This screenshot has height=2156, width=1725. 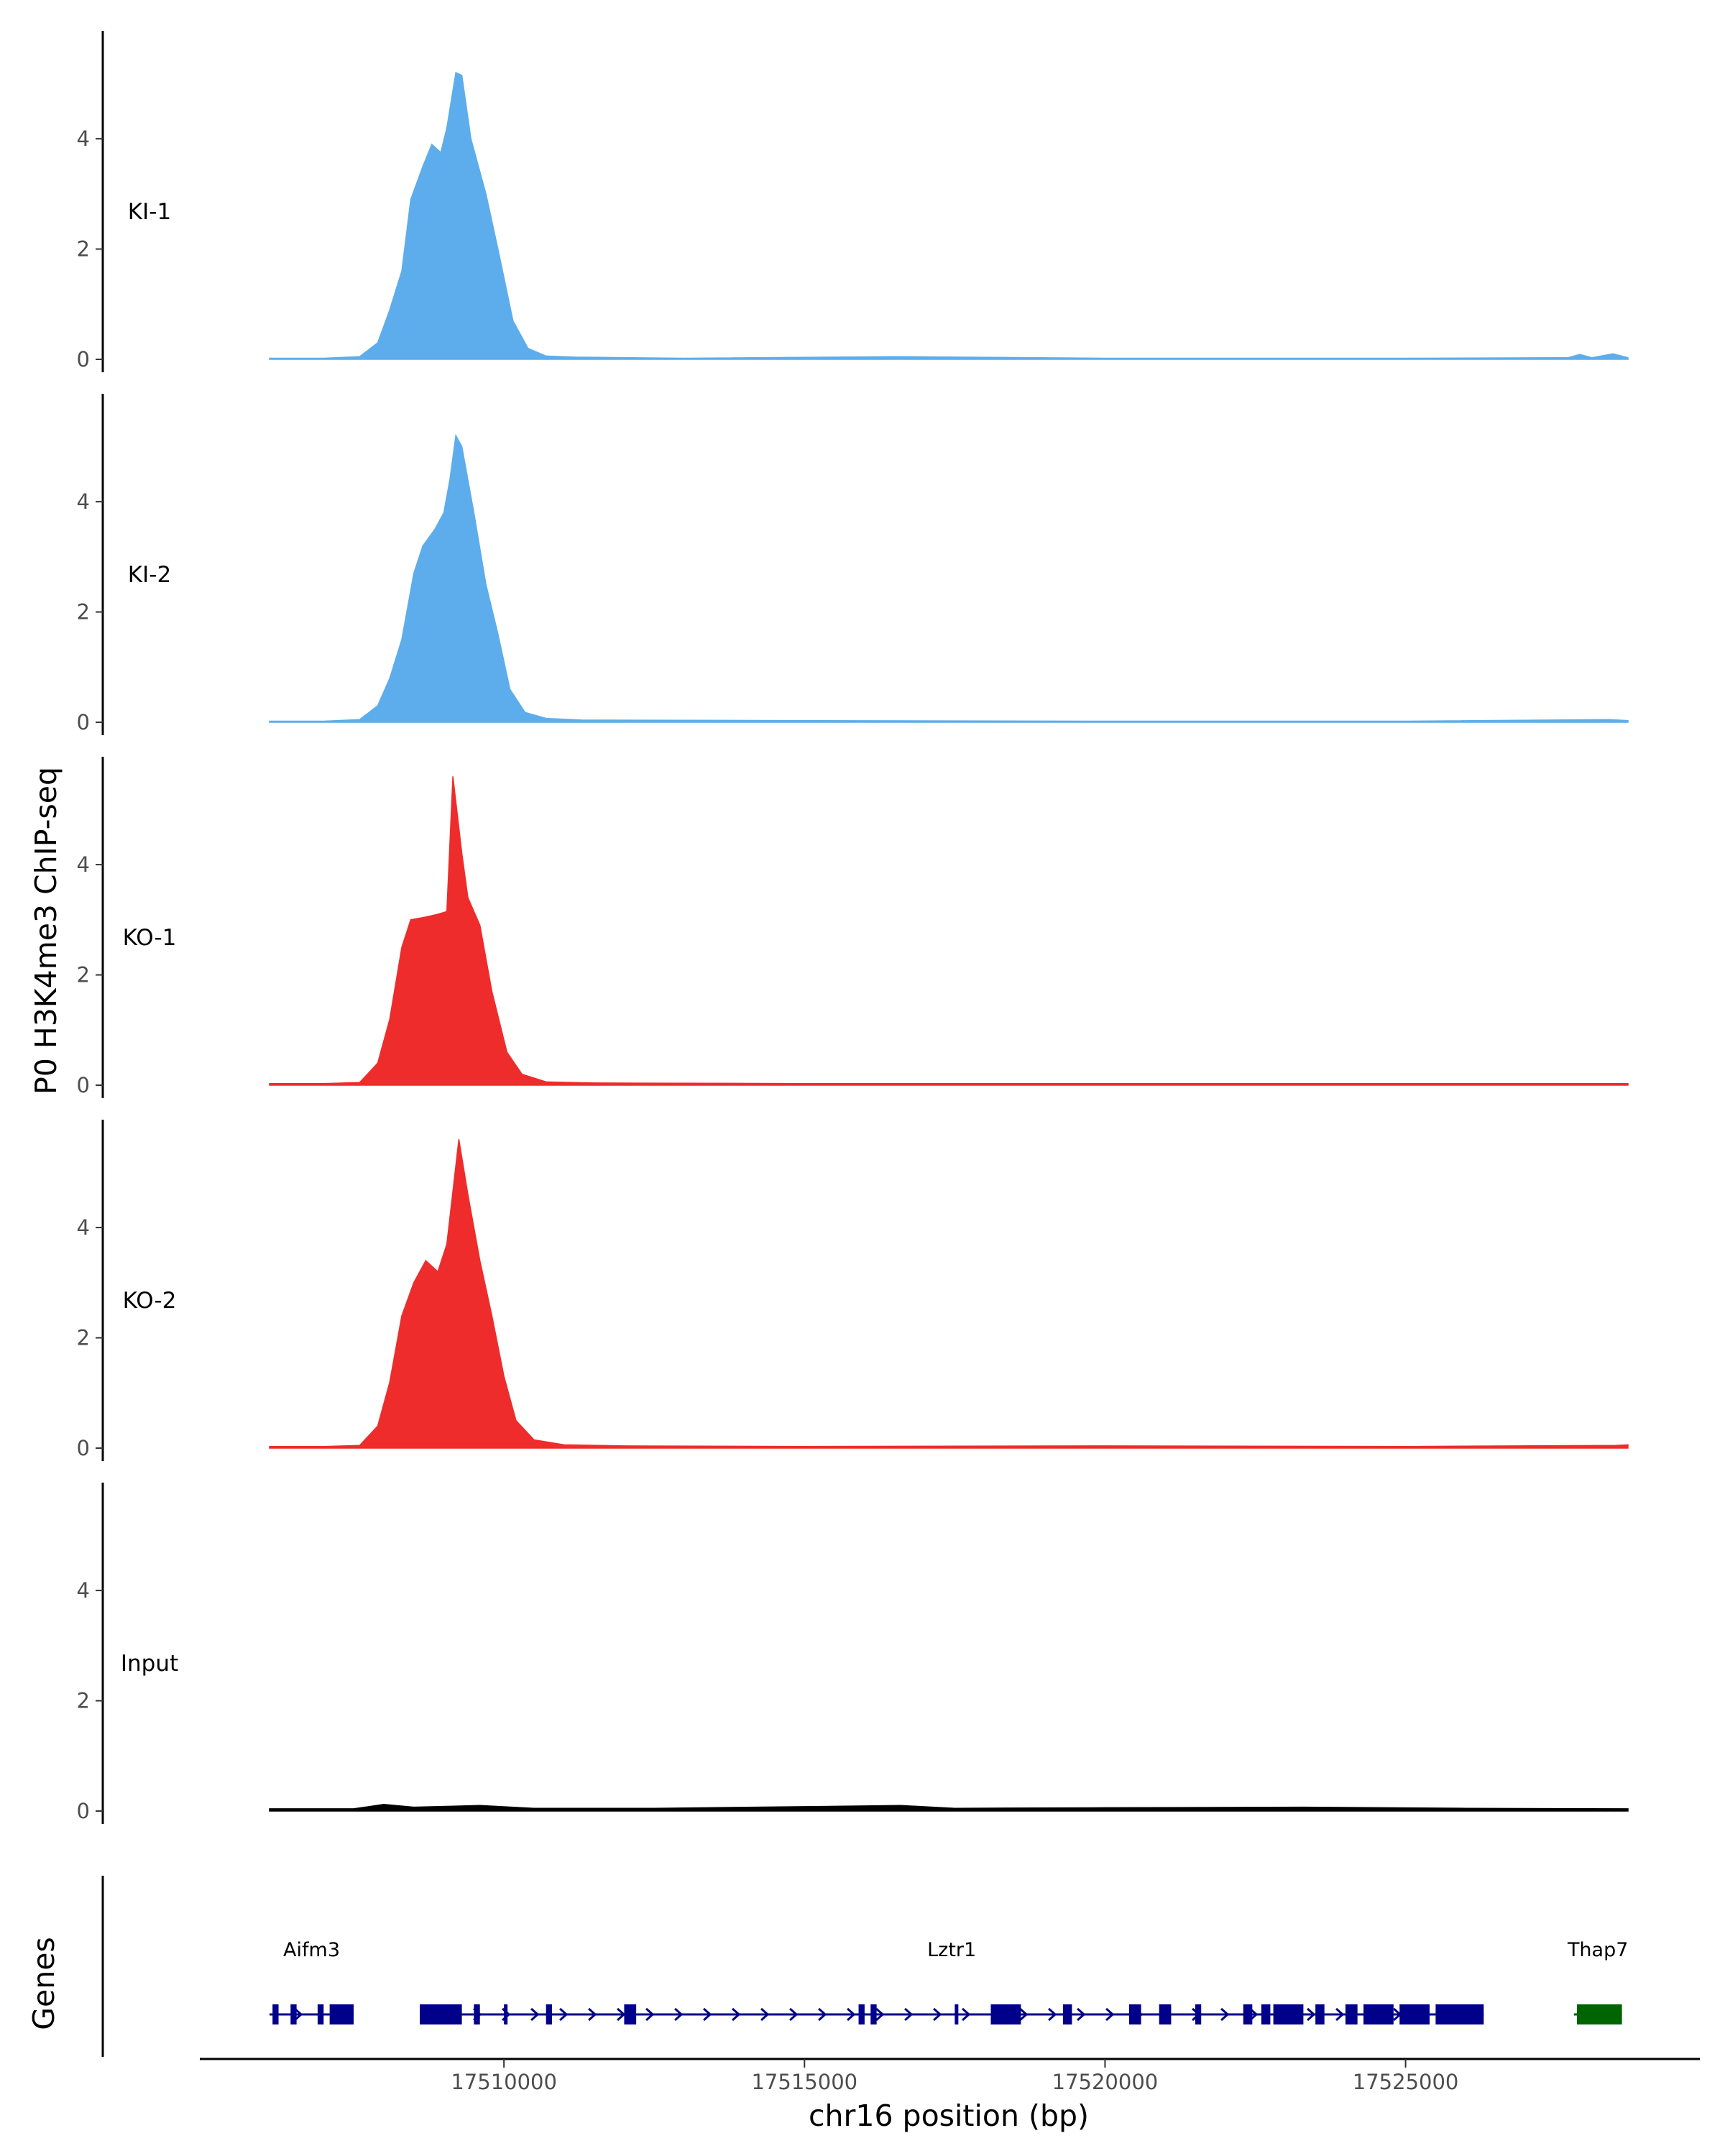 I want to click on track-panel: 0 2 4 KO-2, so click(x=853, y=1290).